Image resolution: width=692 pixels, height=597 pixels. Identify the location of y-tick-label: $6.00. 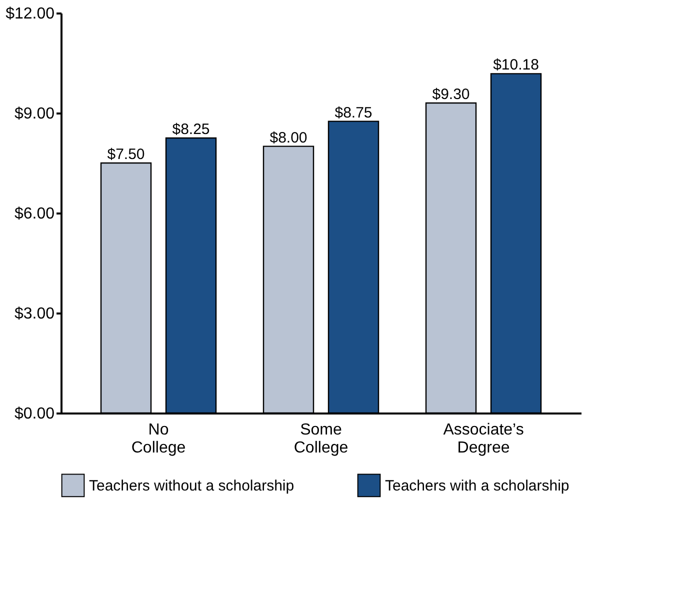
(34, 214).